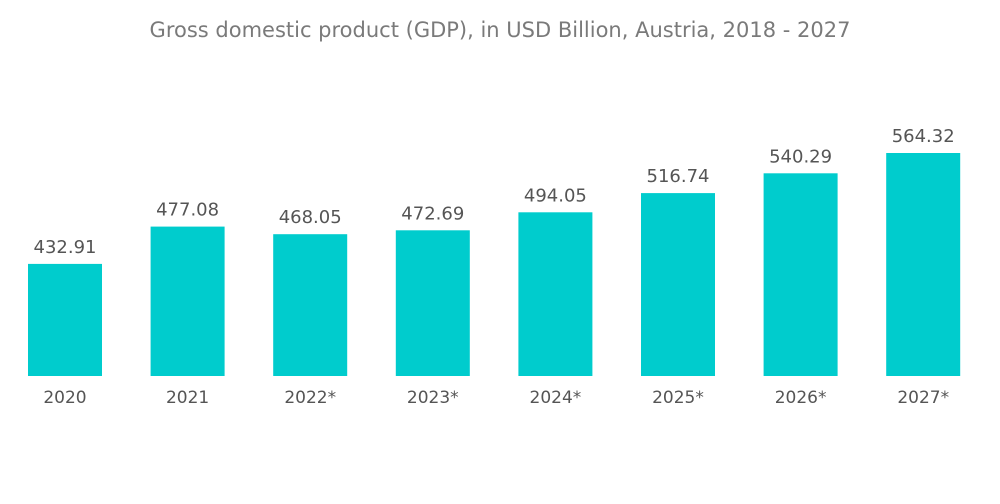 This screenshot has width=1000, height=504. Describe the element at coordinates (432, 213) in the screenshot. I see `value-label: 472.69` at that location.